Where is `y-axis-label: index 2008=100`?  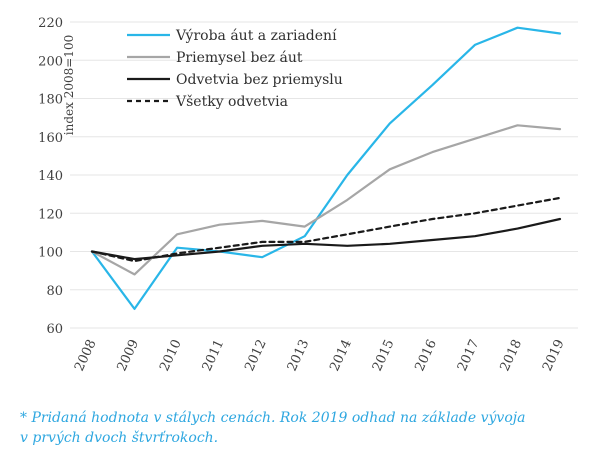 y-axis-label: index 2008=100 is located at coordinates (69, 85).